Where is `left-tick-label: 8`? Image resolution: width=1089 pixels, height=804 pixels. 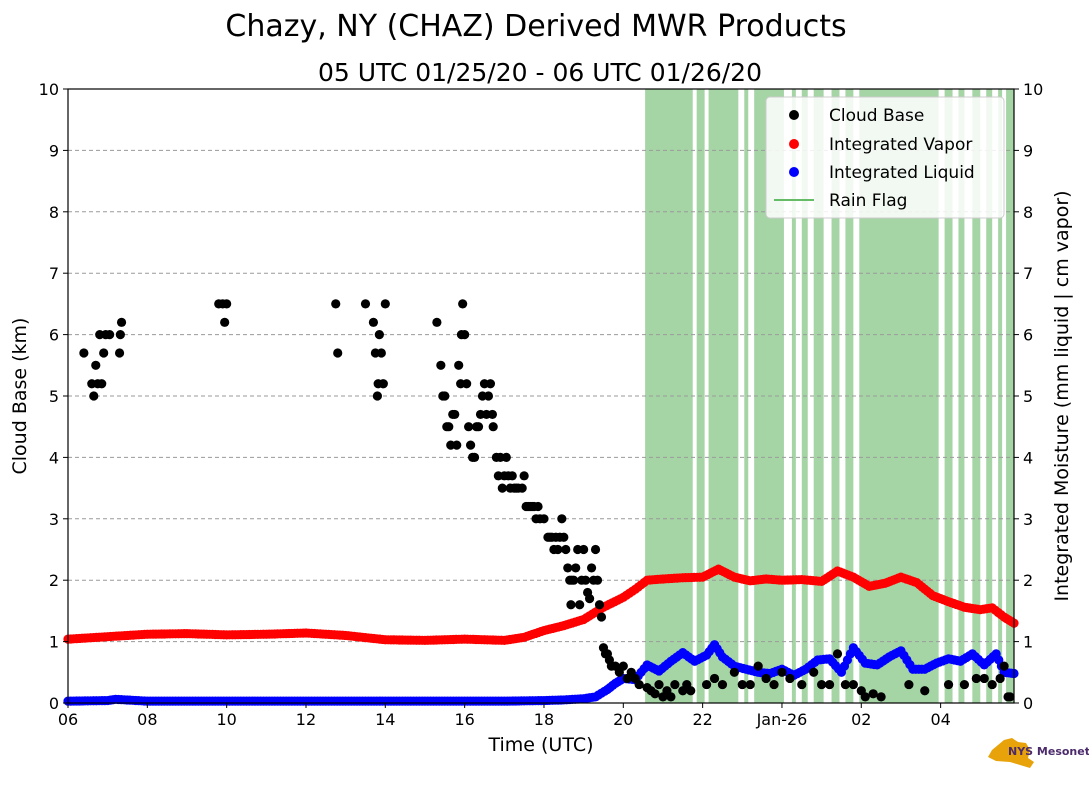 left-tick-label: 8 is located at coordinates (54, 212).